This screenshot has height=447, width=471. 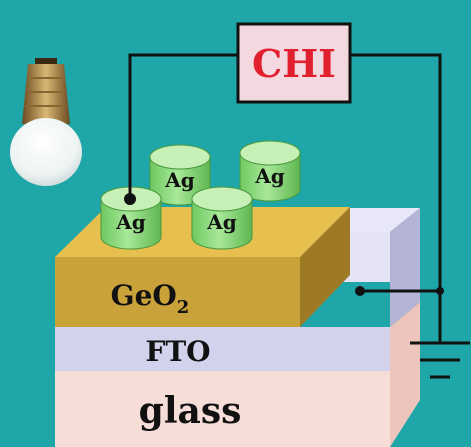 I want to click on geo2-label: GeO2, so click(x=150, y=298).